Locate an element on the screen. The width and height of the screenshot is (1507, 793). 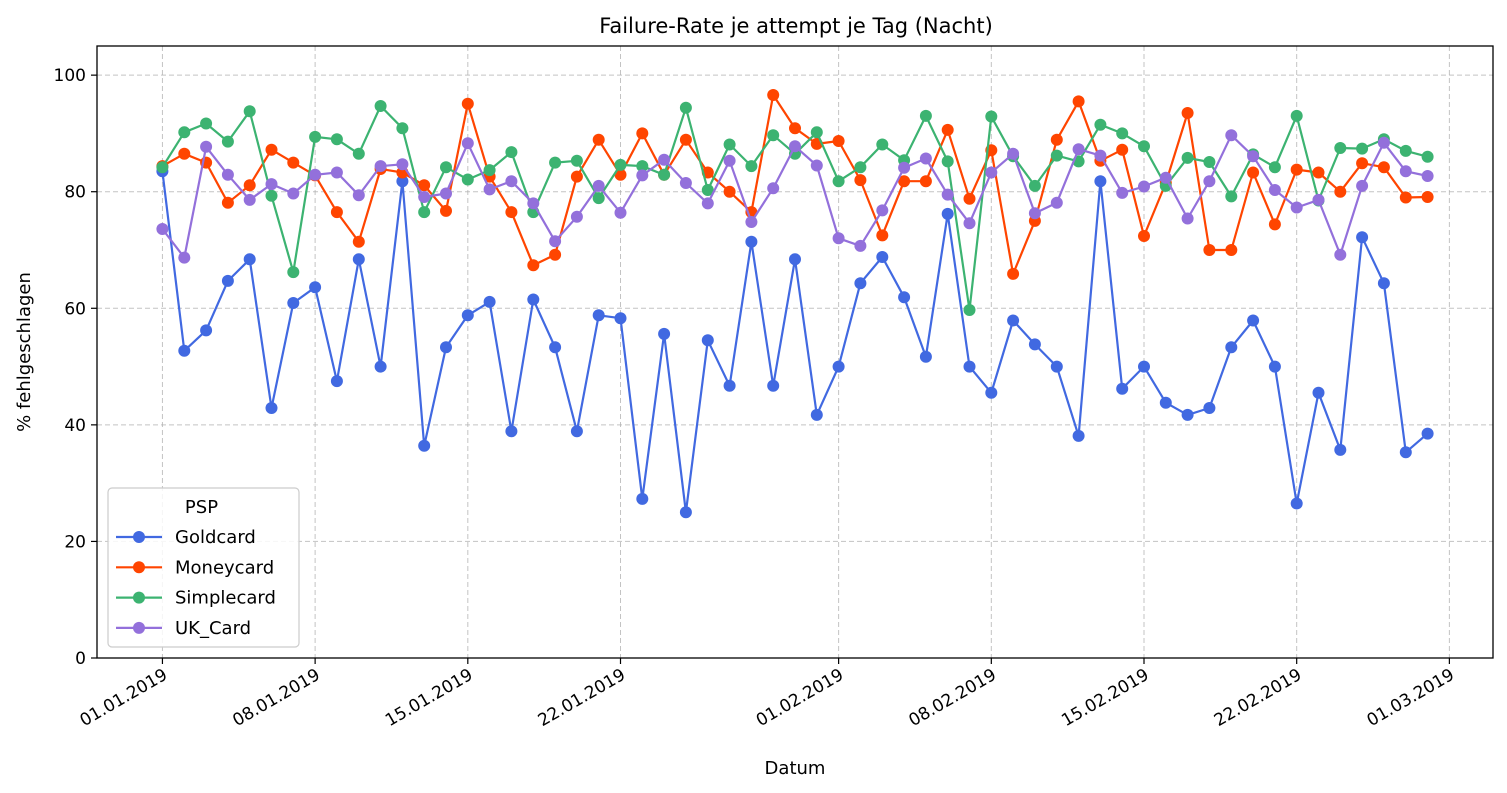
legend: PSP Goldcard Moneycard Simplecard UK_Card is located at coordinates (203, 567).